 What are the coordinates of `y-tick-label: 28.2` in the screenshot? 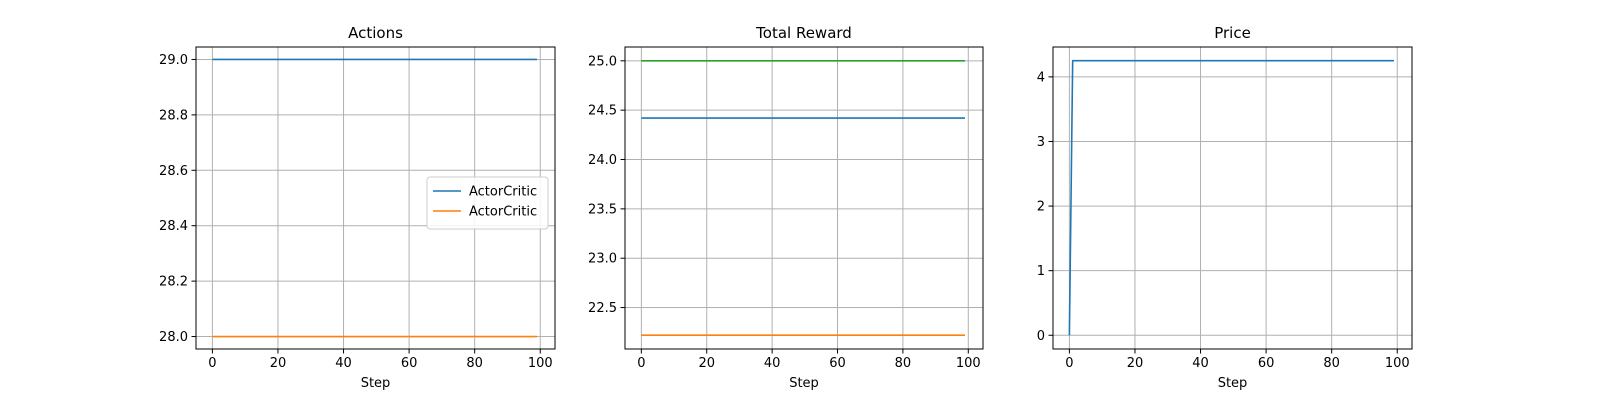 It's located at (173, 282).